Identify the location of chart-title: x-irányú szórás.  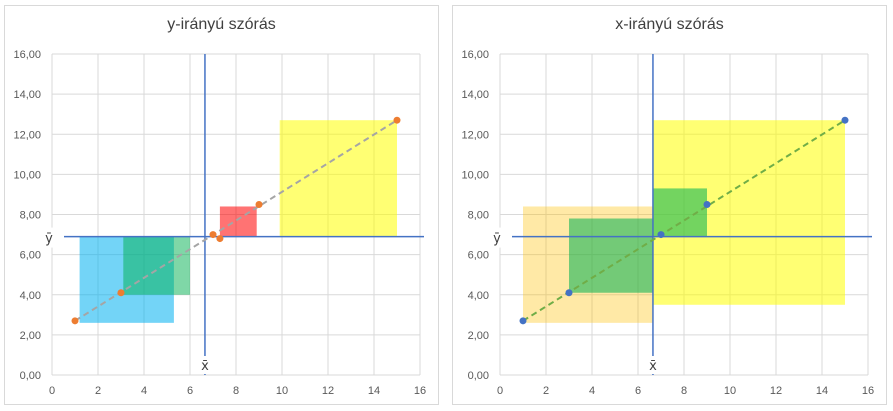
(669, 24).